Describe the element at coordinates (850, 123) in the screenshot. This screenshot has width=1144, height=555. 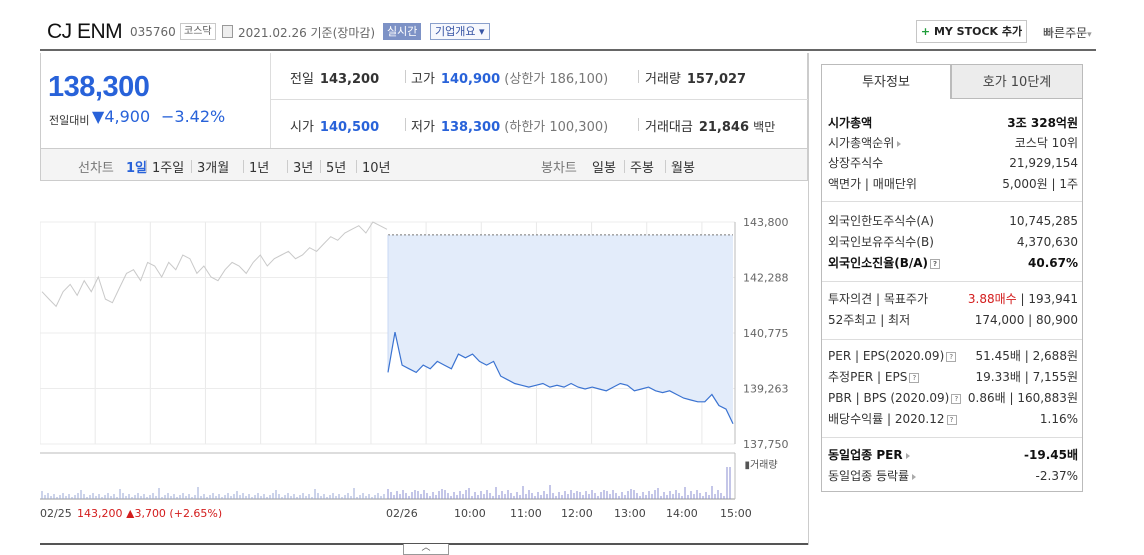
I see `market-cap-label: 시가총액` at that location.